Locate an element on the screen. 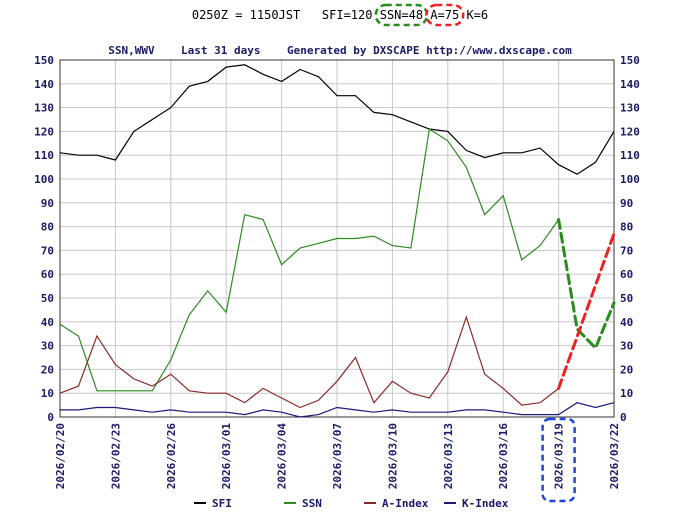  legend: SFI SSN A-Index K-Index is located at coordinates (351, 503).